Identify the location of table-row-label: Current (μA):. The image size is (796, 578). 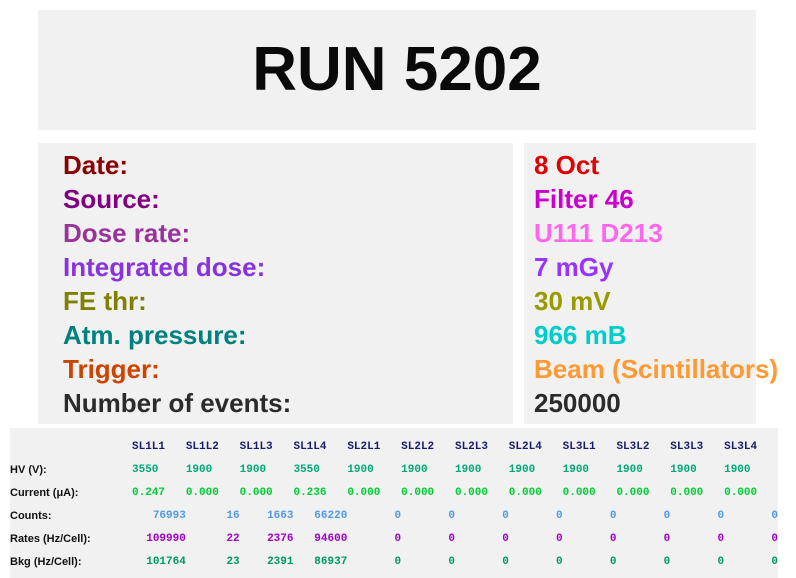
(44, 492).